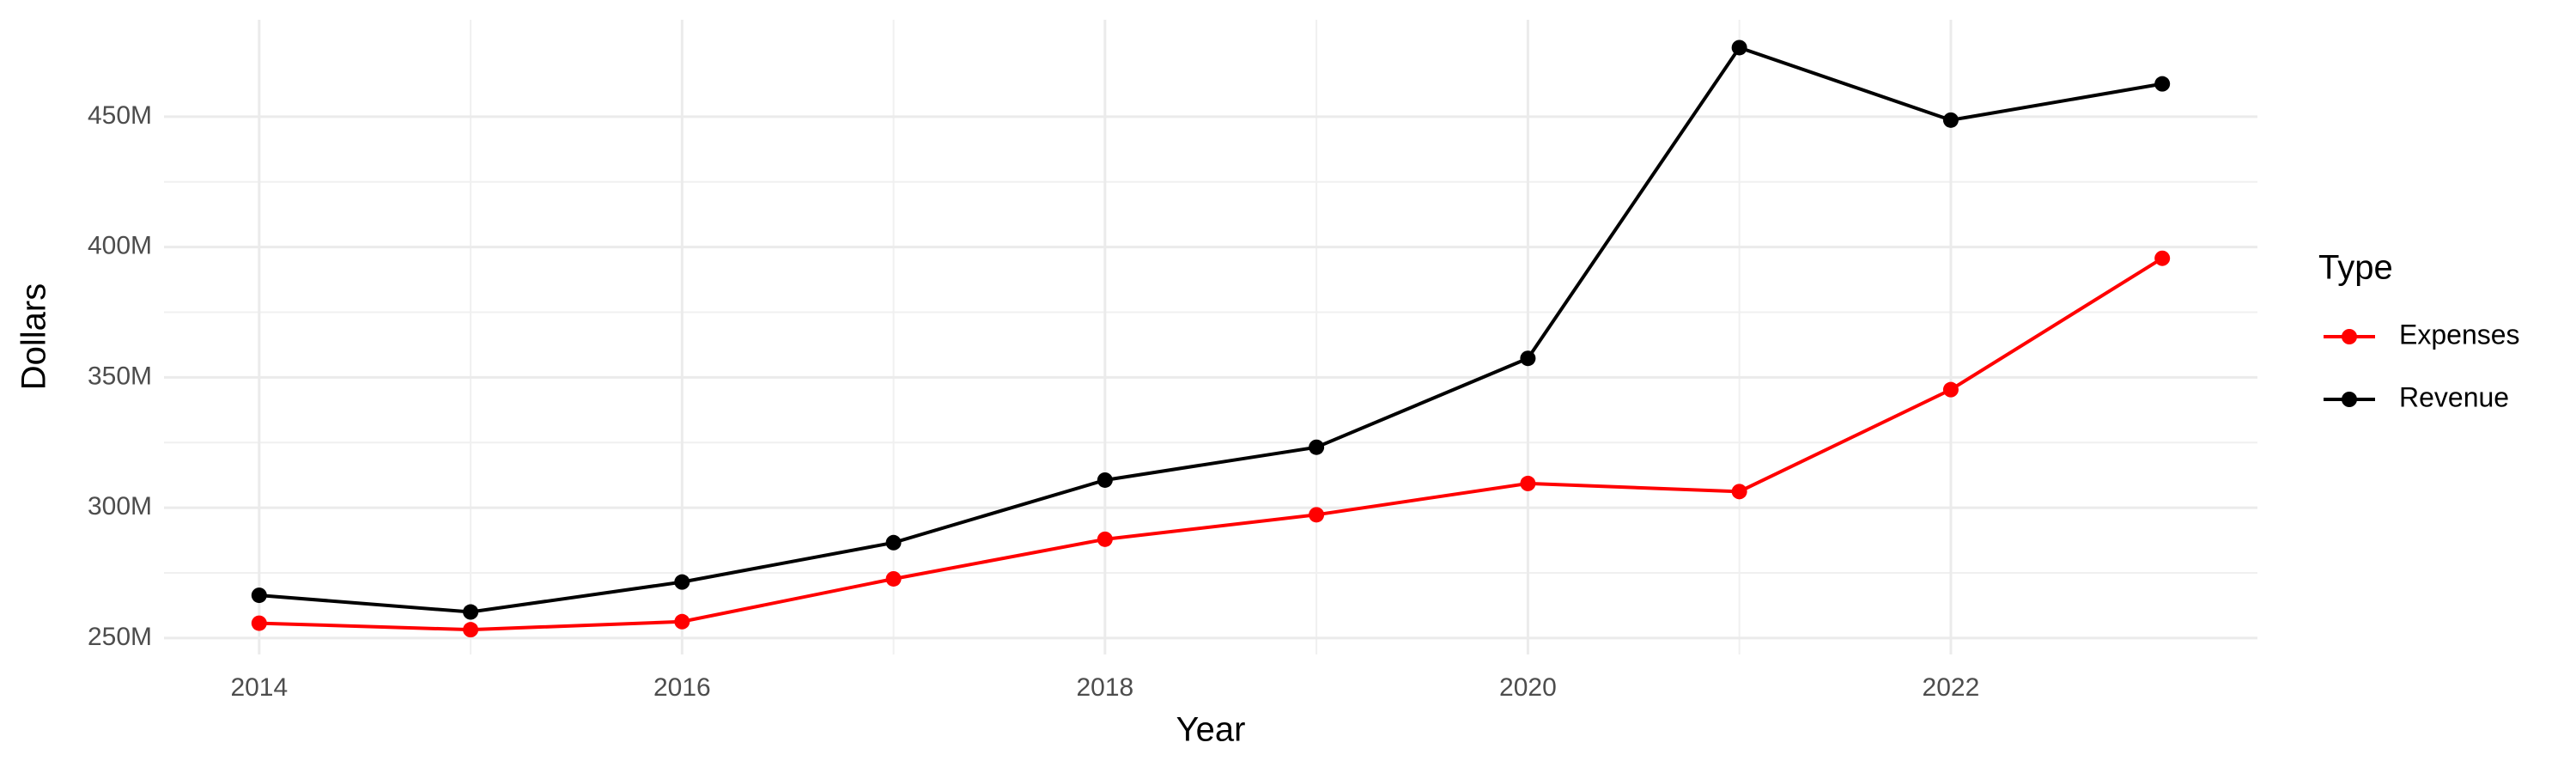 The height and width of the screenshot is (773, 2576). I want to click on y-tick-label: 250M, so click(120, 637).